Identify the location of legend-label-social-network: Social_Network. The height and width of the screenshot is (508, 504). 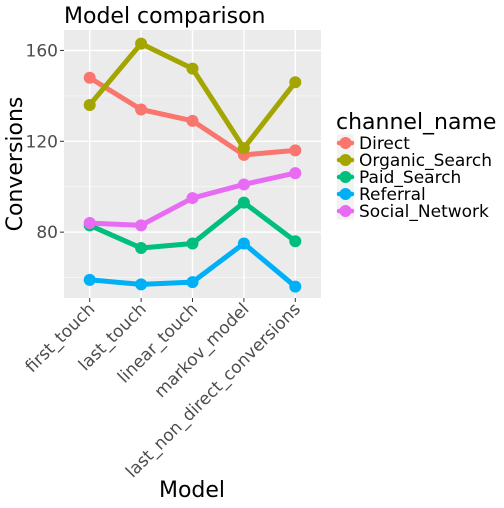
(424, 212).